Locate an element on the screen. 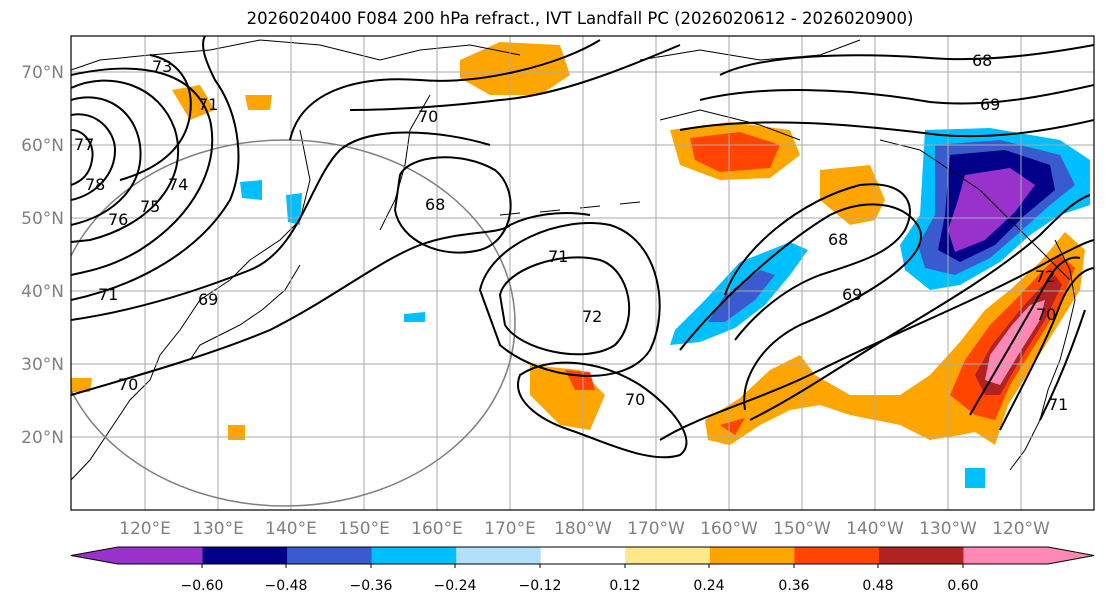 Image resolution: width=1105 pixels, height=604 pixels. lon-label: 120°W is located at coordinates (1021, 529).